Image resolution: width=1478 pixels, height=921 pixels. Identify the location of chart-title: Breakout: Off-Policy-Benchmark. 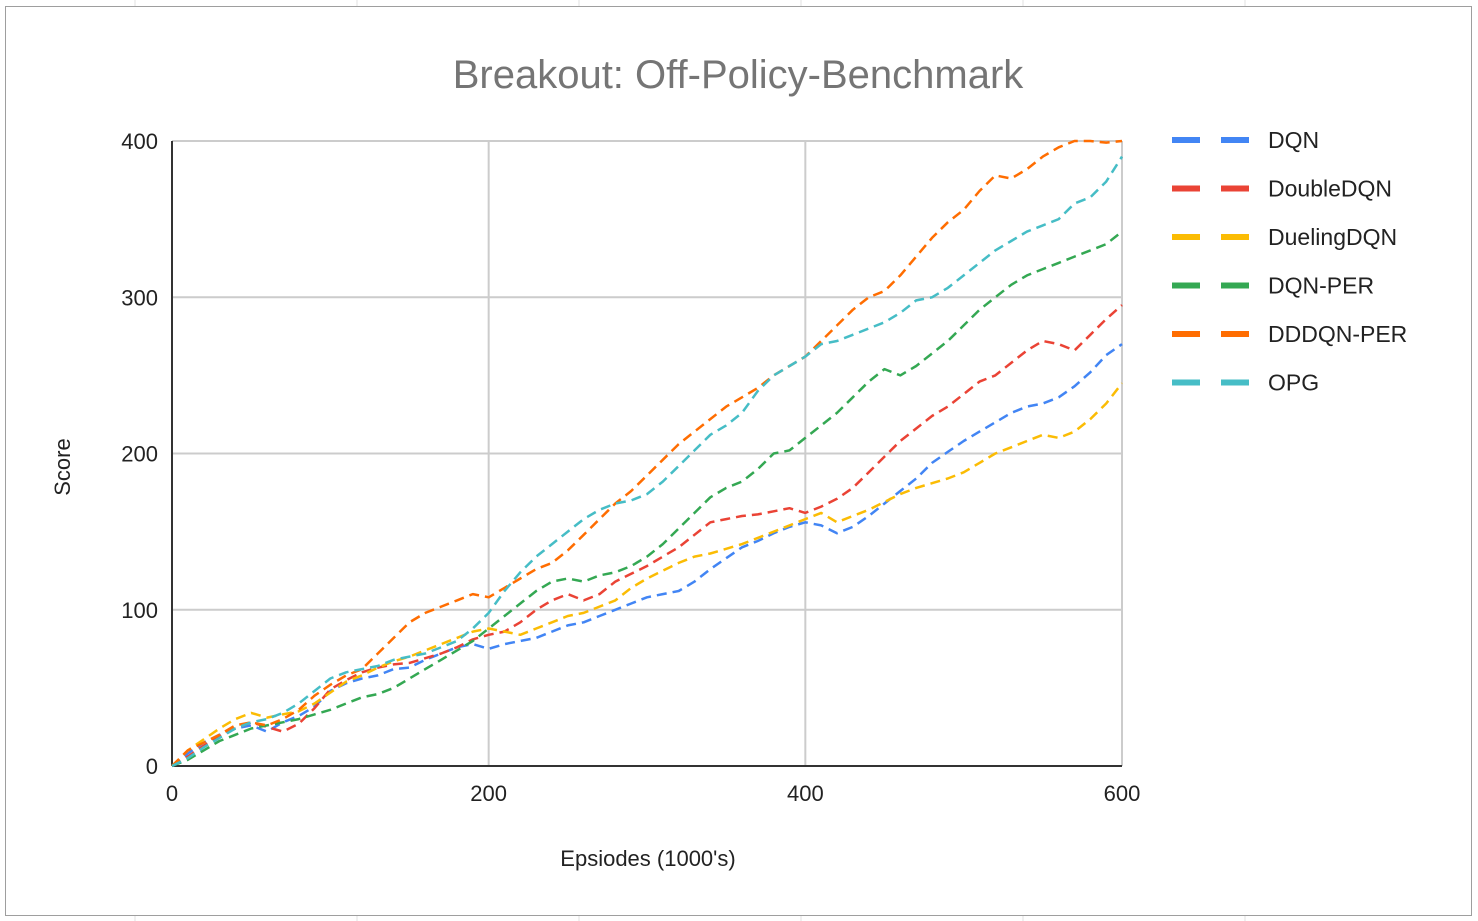
(739, 75).